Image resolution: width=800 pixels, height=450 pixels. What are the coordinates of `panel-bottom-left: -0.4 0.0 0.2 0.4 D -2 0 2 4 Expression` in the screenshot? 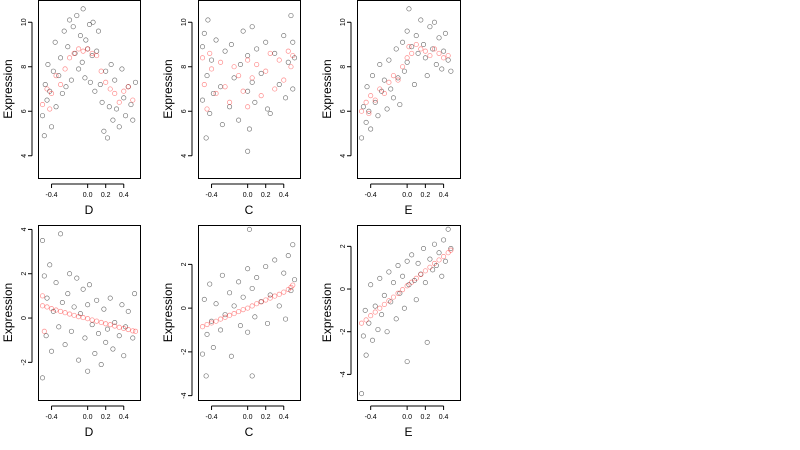 It's located at (71, 332).